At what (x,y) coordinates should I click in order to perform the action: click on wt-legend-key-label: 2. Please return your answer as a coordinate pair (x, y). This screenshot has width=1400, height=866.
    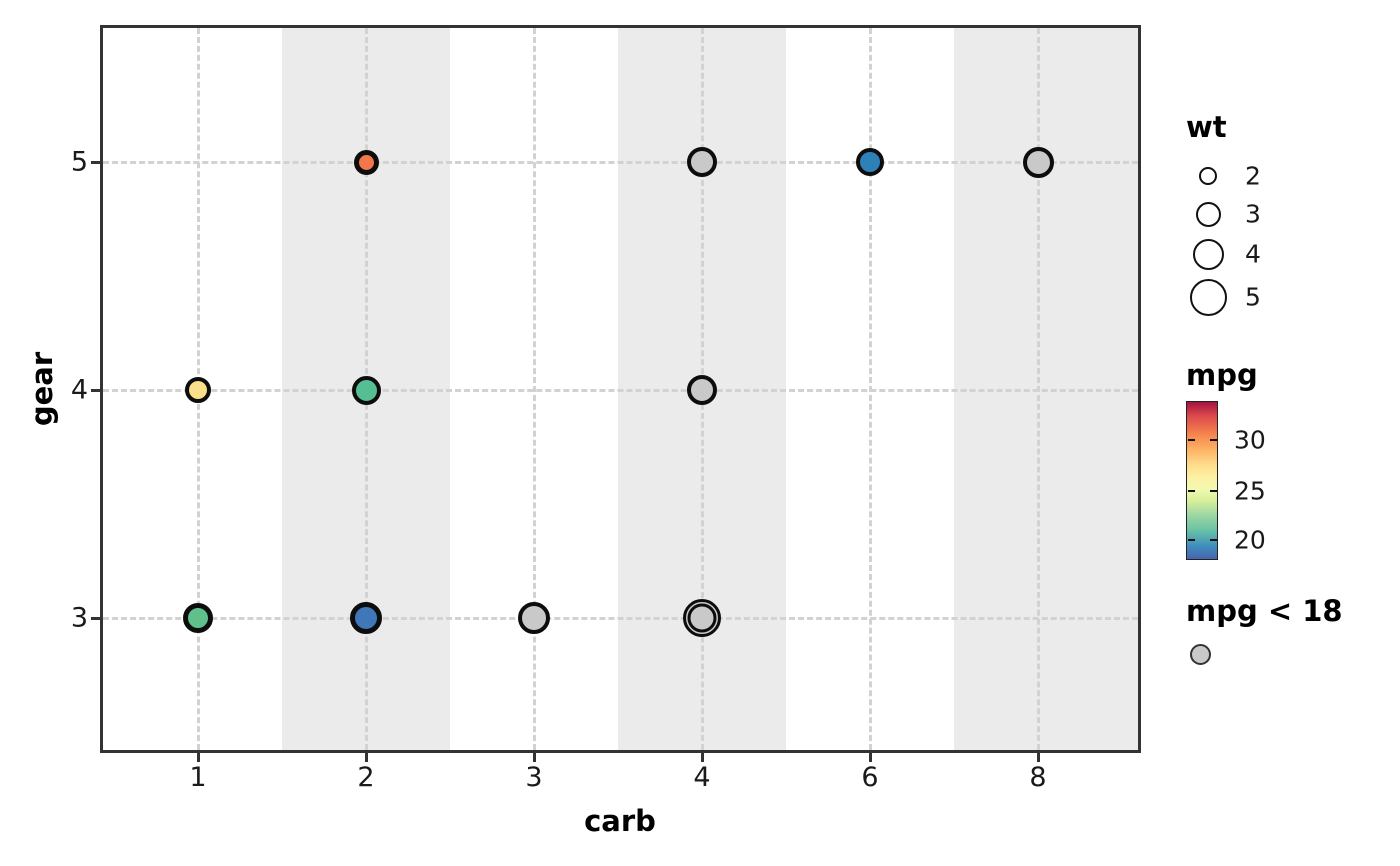
    Looking at the image, I should click on (1253, 176).